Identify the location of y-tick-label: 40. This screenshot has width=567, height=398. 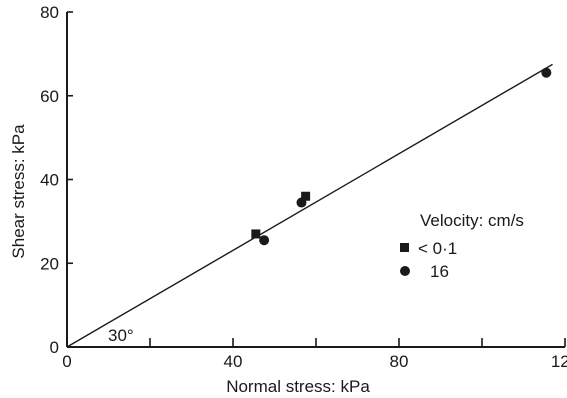
(49, 180).